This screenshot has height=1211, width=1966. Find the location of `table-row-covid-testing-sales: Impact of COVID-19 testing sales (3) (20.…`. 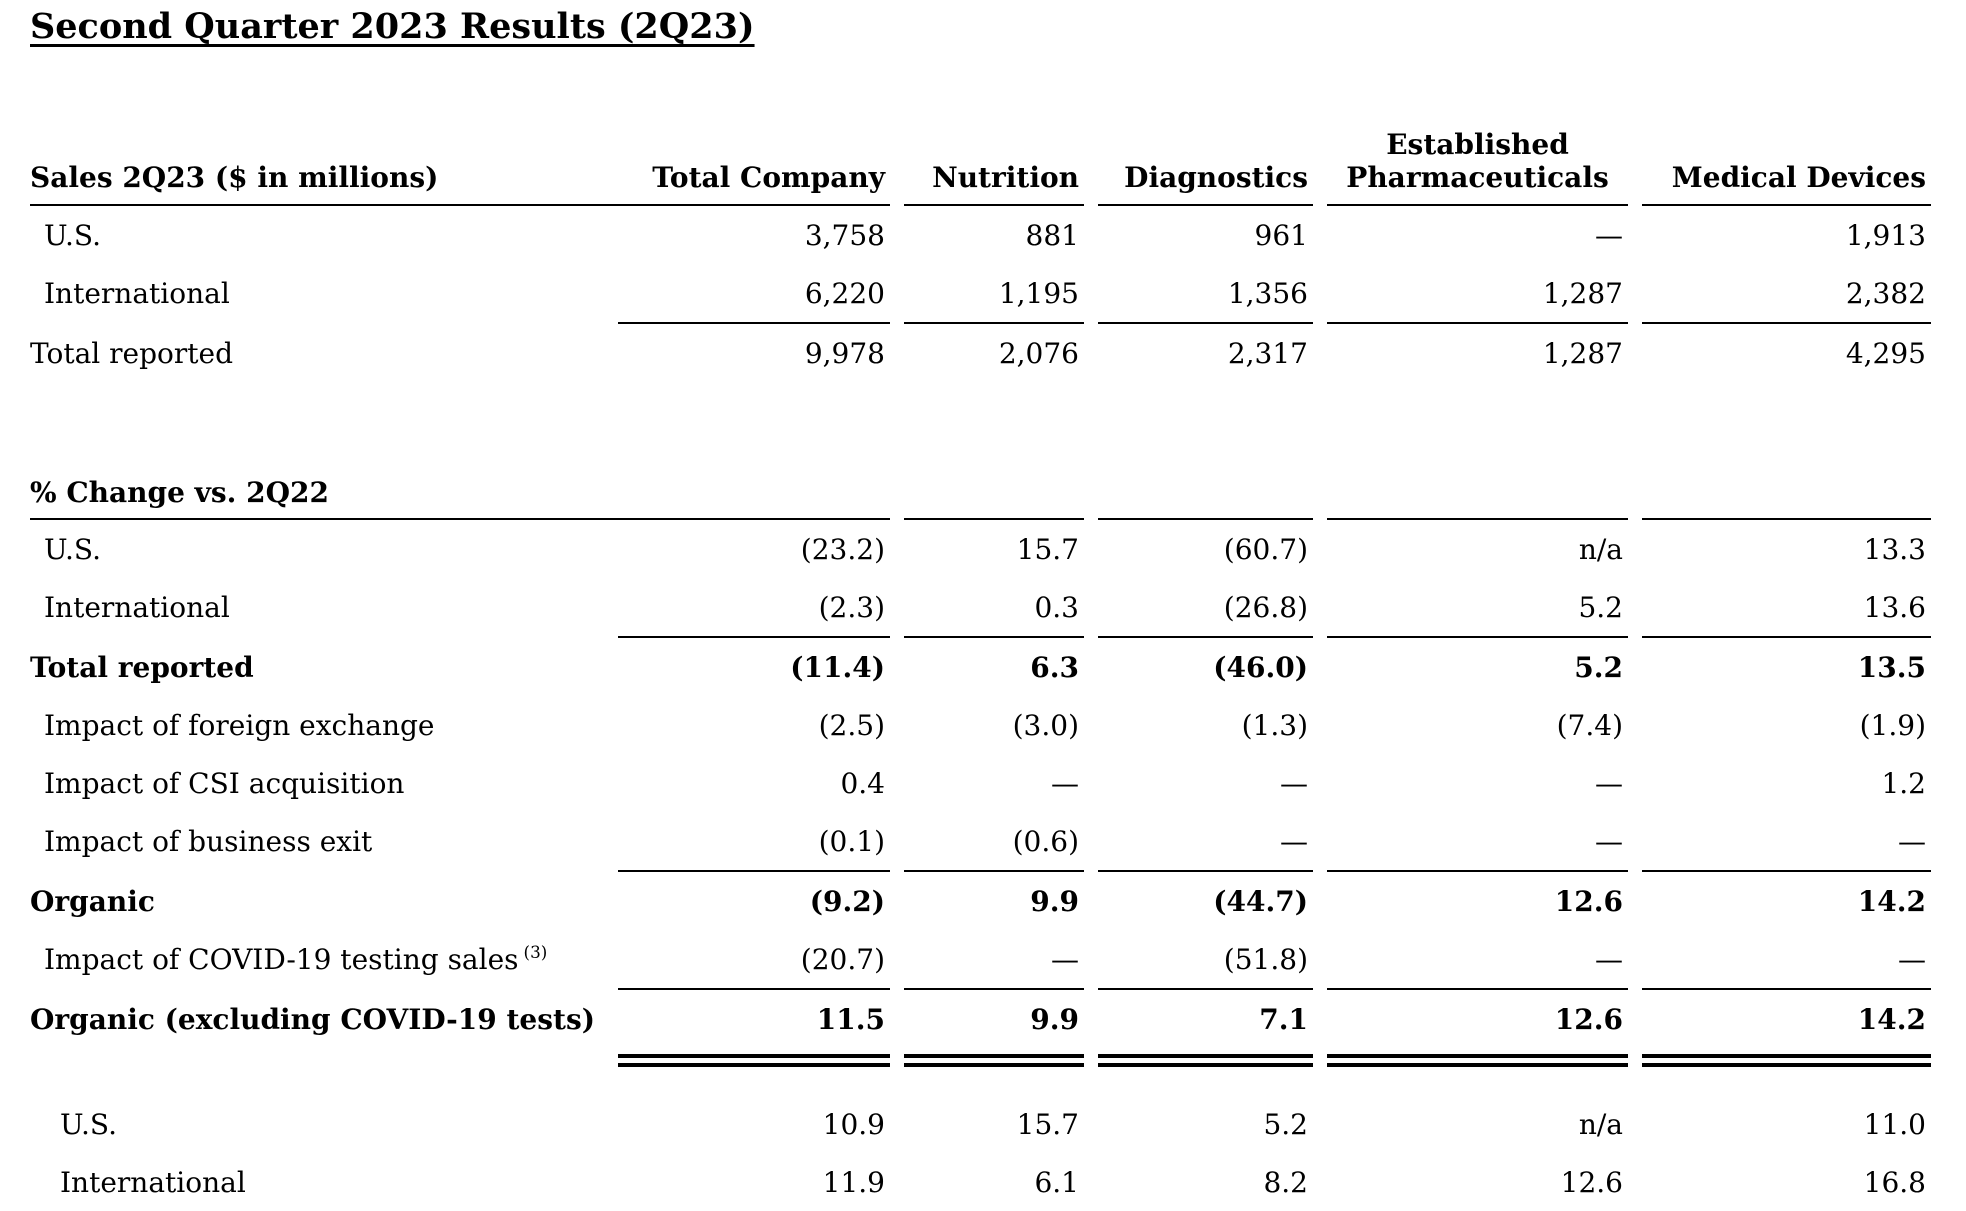

table-row-covid-testing-sales: Impact of COVID-19 testing sales (3) (20.… is located at coordinates (983, 959).